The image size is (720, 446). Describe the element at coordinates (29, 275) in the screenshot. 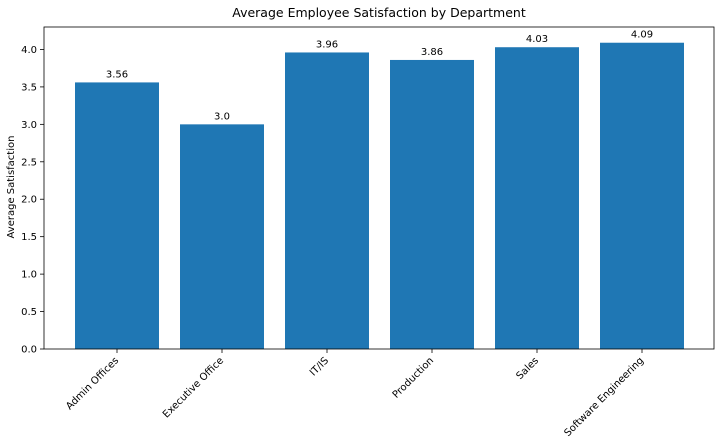

I see `y-tick-label: 1.0` at that location.